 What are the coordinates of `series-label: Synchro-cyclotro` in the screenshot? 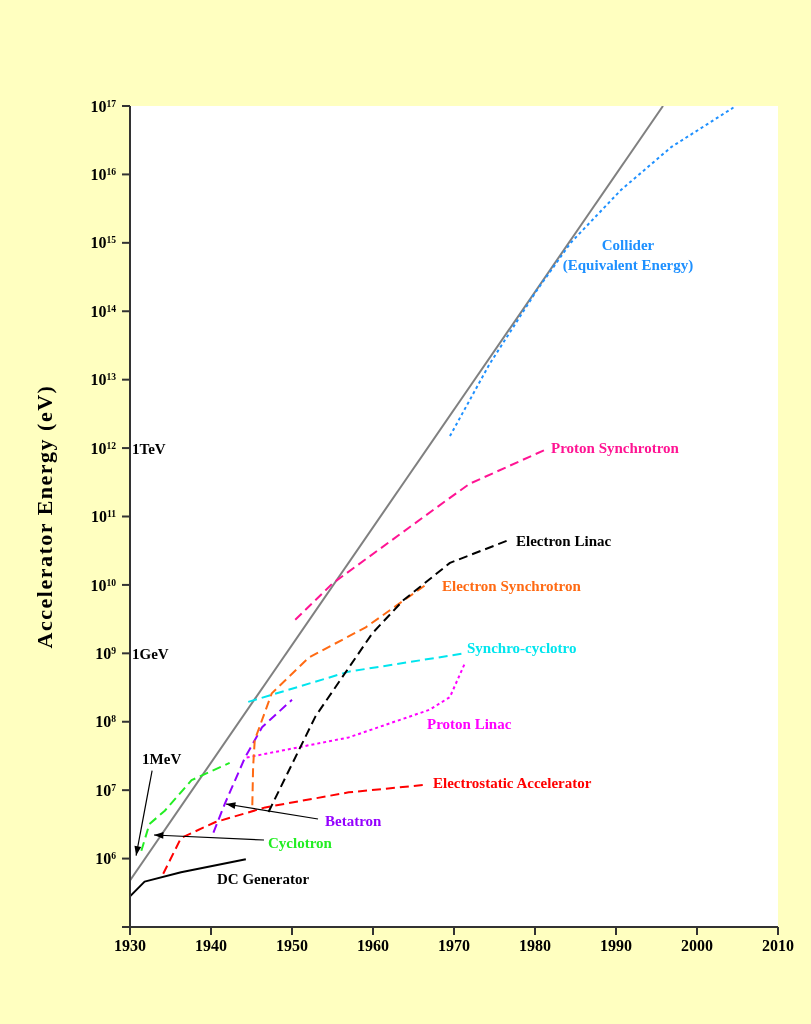 It's located at (522, 648).